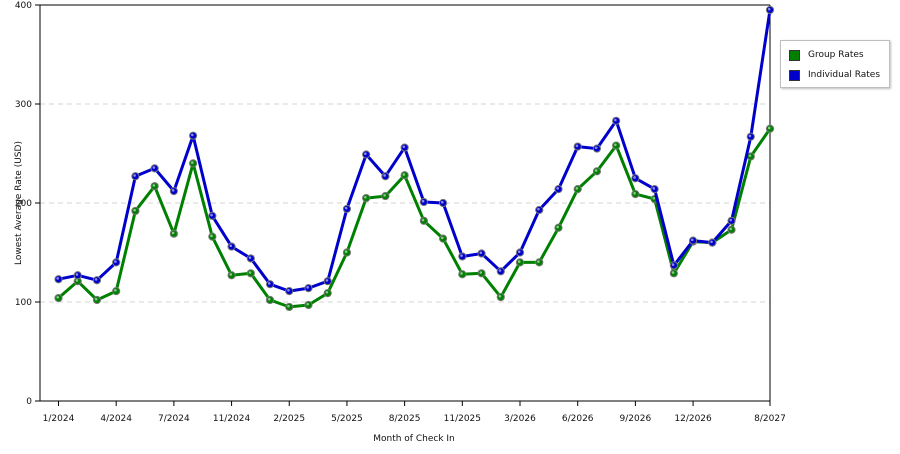 This screenshot has height=454, width=900. What do you see at coordinates (23, 303) in the screenshot?
I see `y-tick-label-100: 100` at bounding box center [23, 303].